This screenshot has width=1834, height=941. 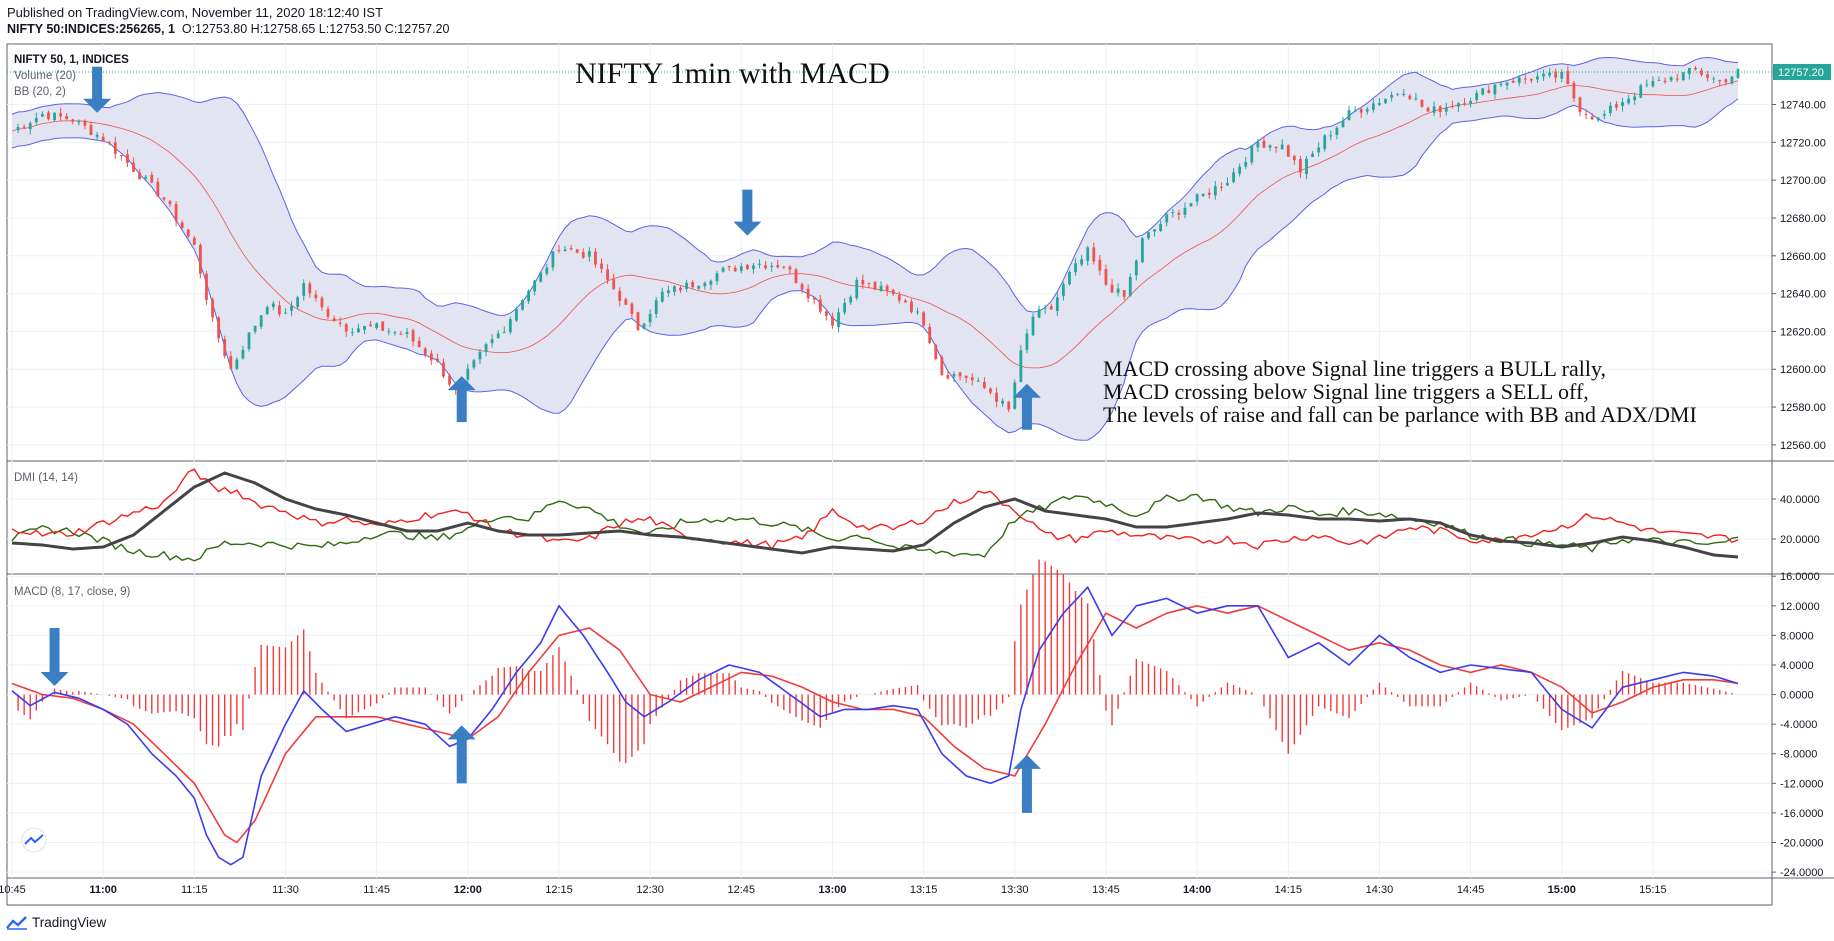 I want to click on x-tick-label: 13:45, so click(x=1106, y=890).